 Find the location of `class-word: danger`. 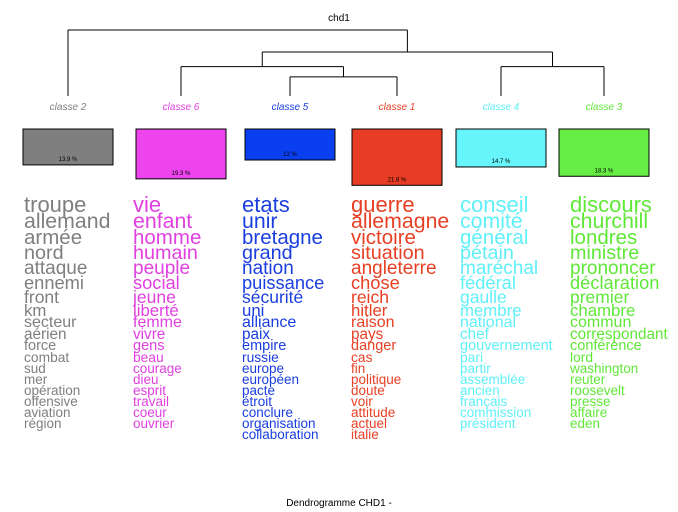

class-word: danger is located at coordinates (374, 346).